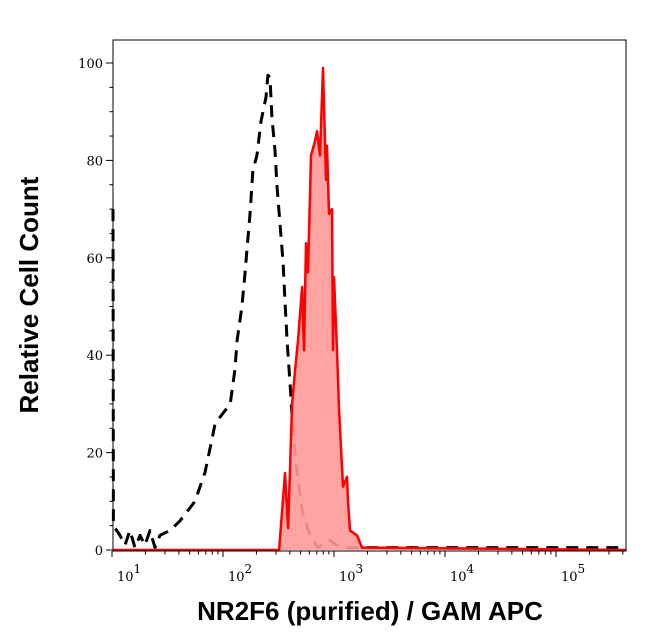 This screenshot has width=646, height=641. Describe the element at coordinates (370, 611) in the screenshot. I see `x-axis-title: NR2F6 (purified) / GAM APC` at that location.